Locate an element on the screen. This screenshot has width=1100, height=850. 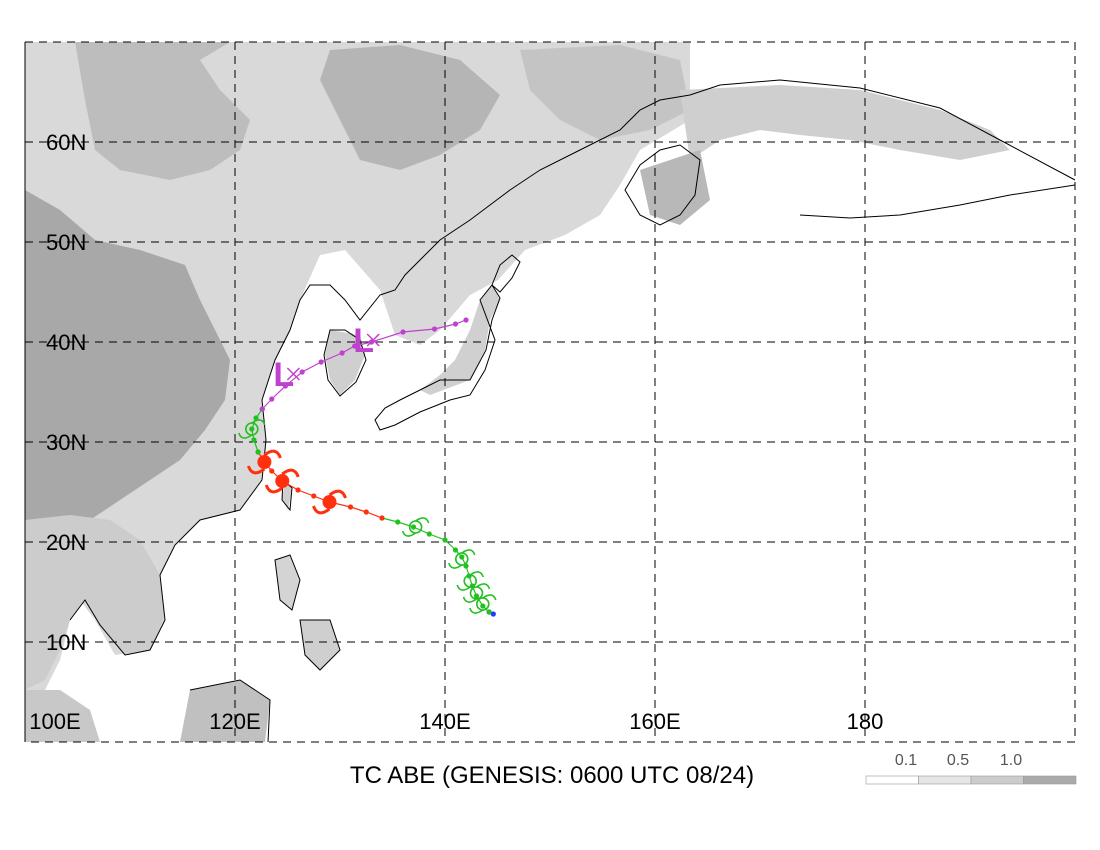
legend-label-2: 1.0 is located at coordinates (1011, 760).